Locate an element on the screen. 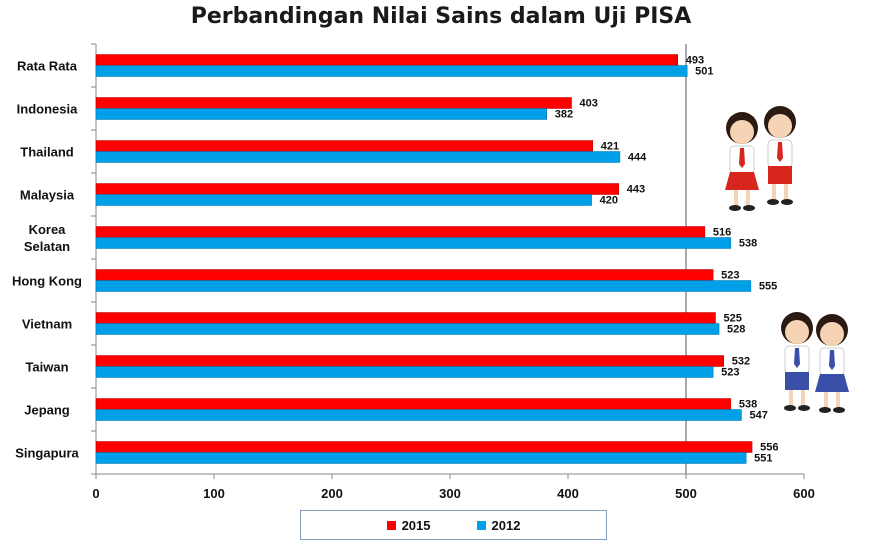 The height and width of the screenshot is (541, 882). category-label: Singapura is located at coordinates (47, 453).